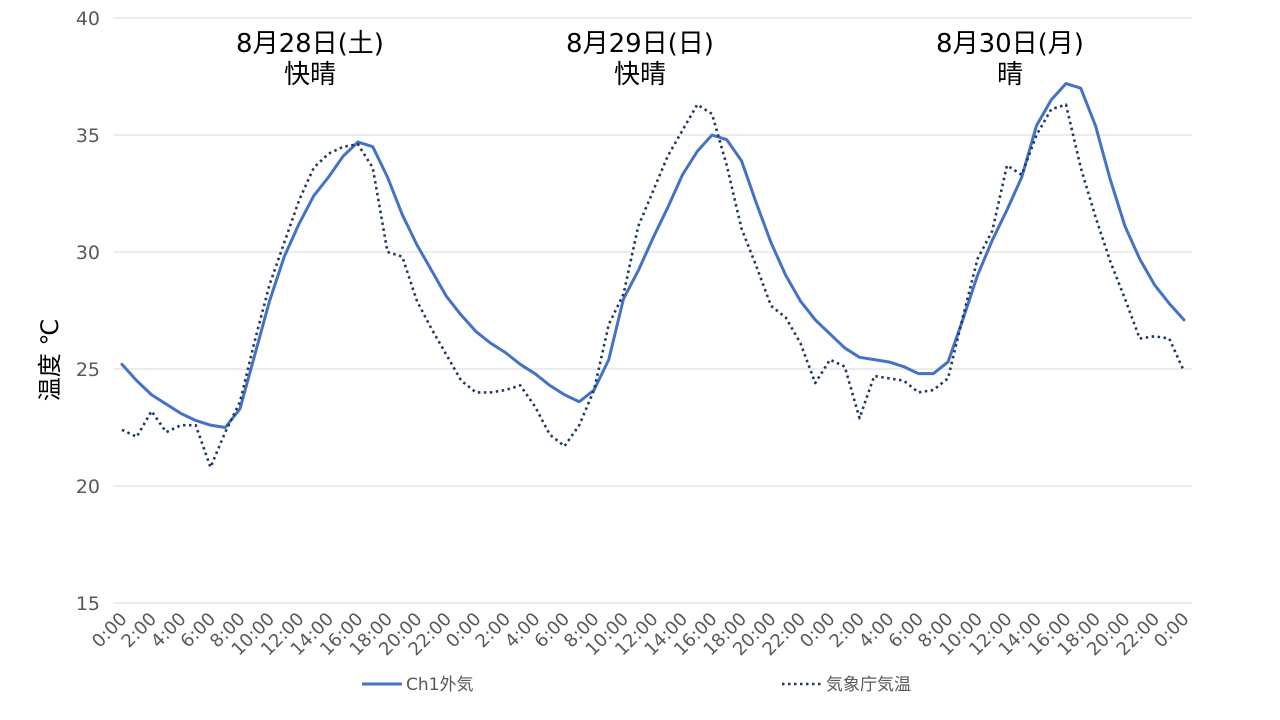  I want to click on y-tick-label: 20, so click(88, 487).